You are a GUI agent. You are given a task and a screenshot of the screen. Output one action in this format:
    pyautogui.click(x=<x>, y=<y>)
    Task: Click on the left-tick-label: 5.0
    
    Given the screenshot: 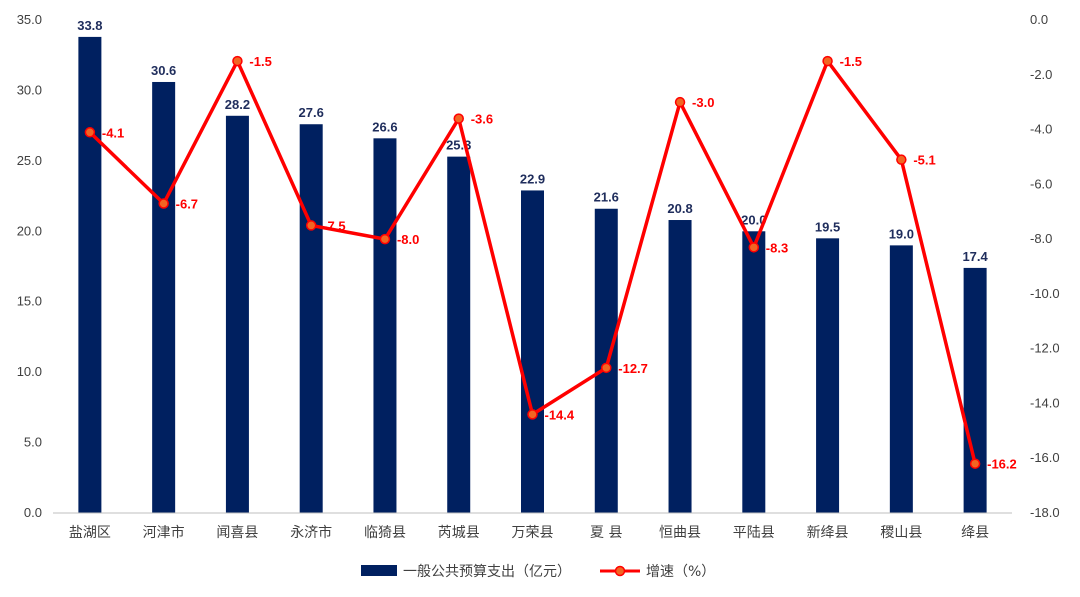 What is the action you would take?
    pyautogui.click(x=33, y=442)
    